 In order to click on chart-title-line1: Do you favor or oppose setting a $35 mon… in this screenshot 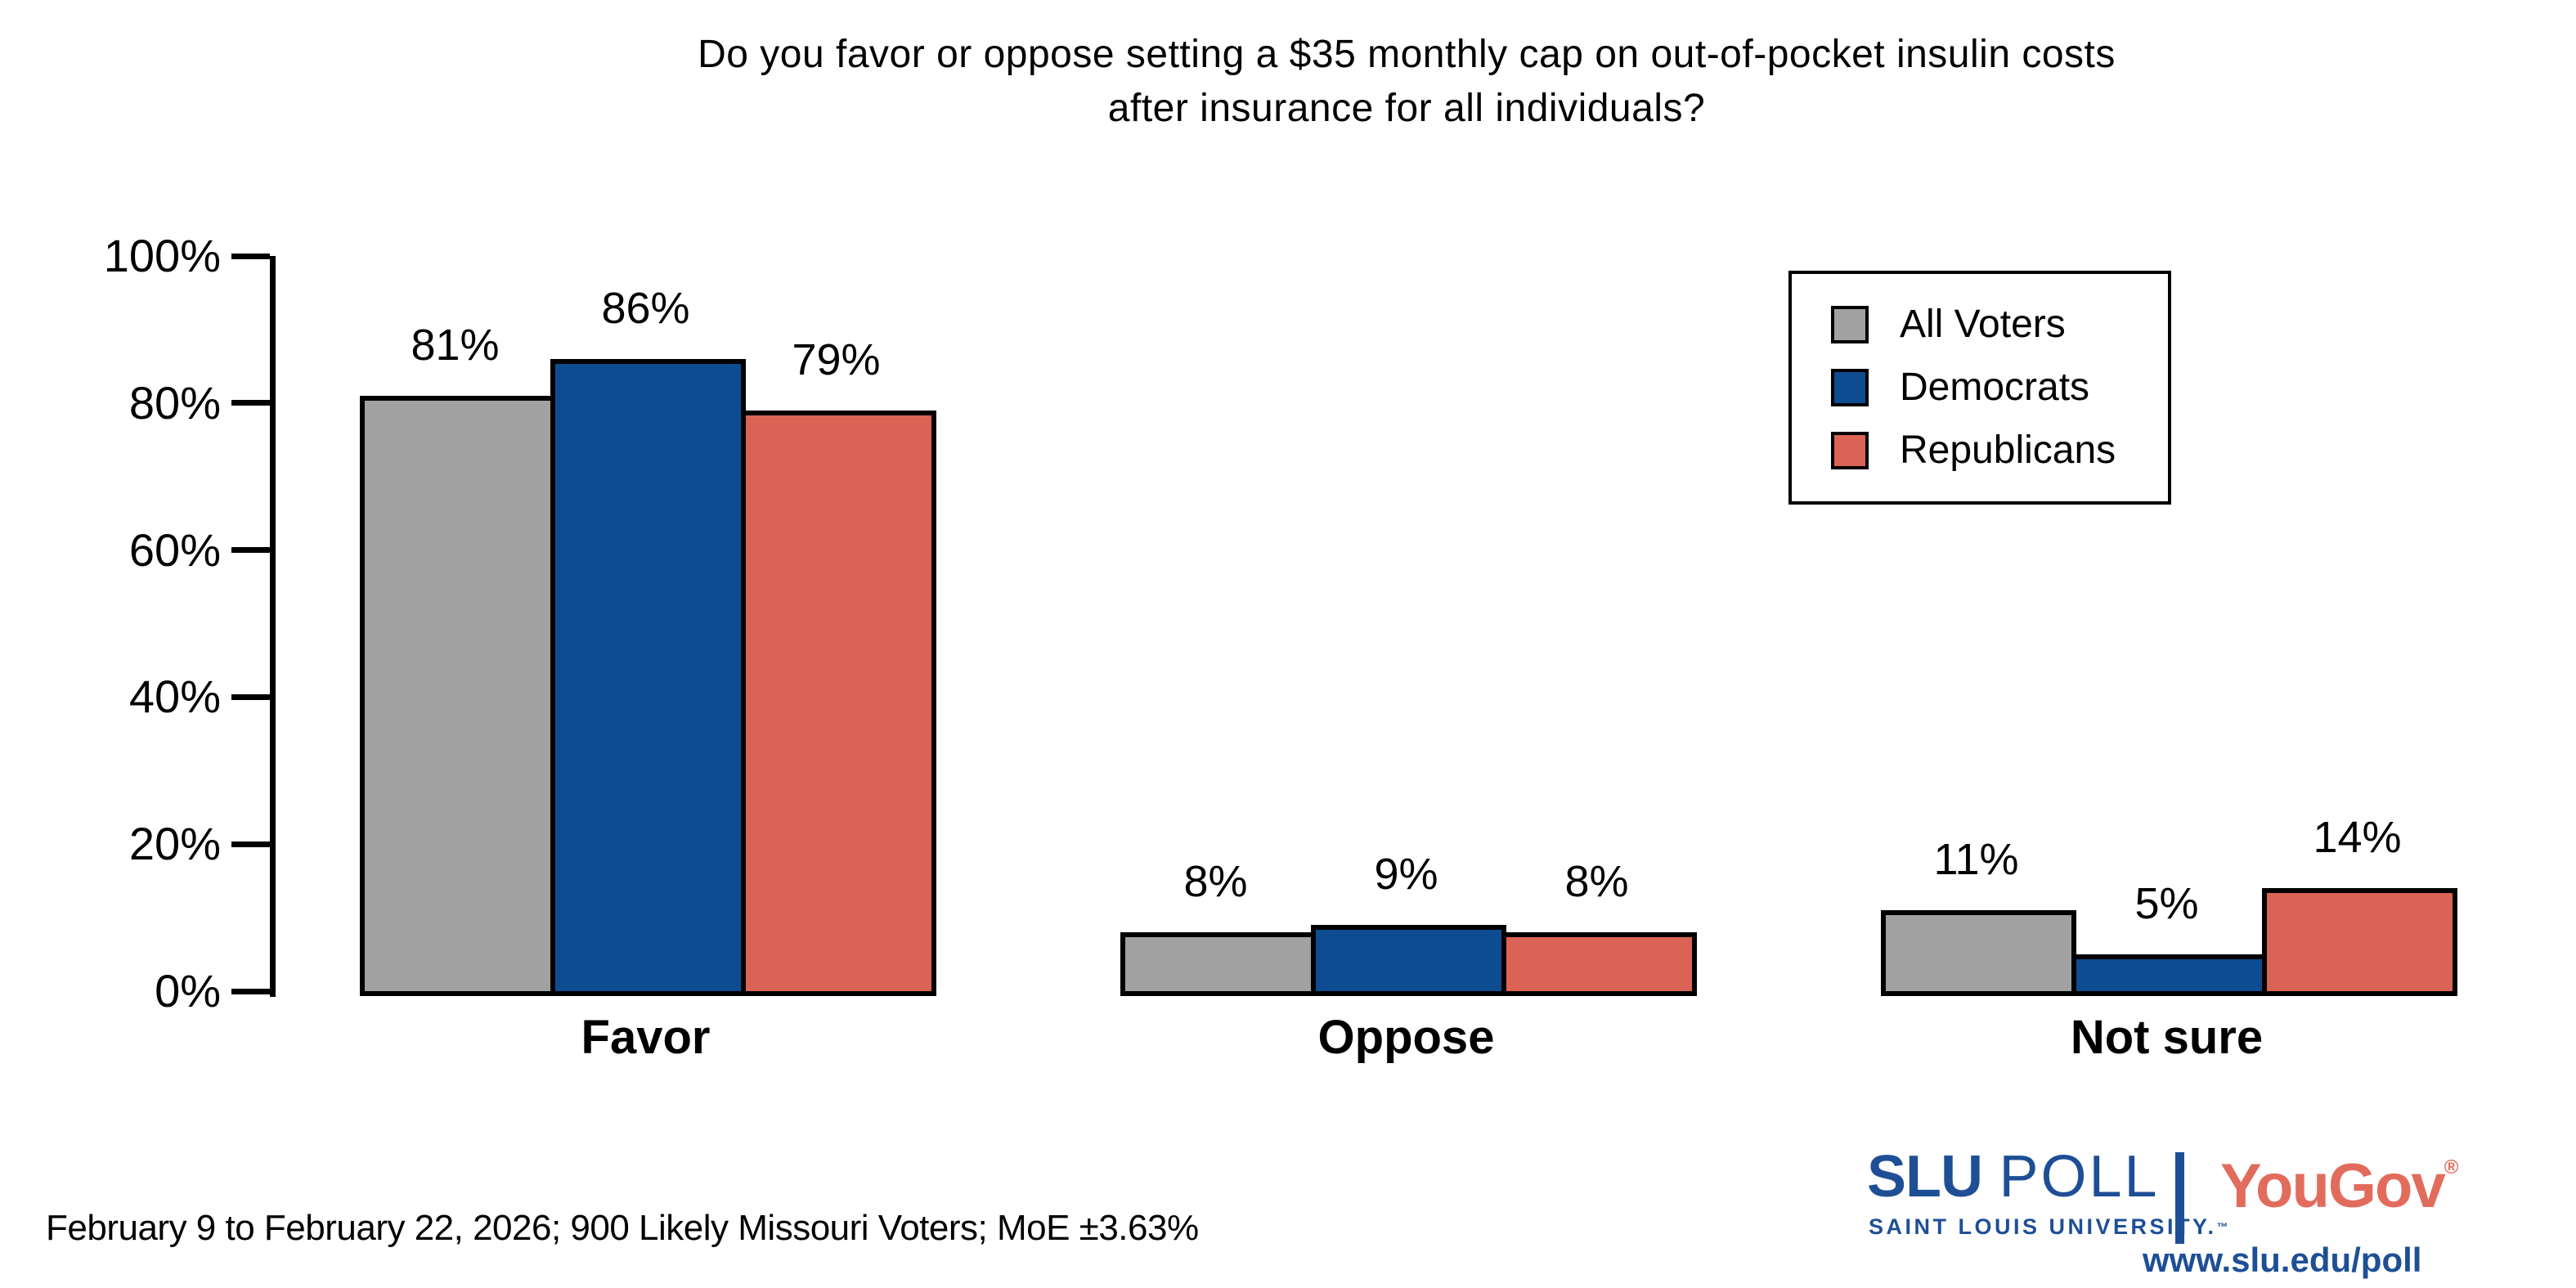, I will do `click(1407, 55)`.